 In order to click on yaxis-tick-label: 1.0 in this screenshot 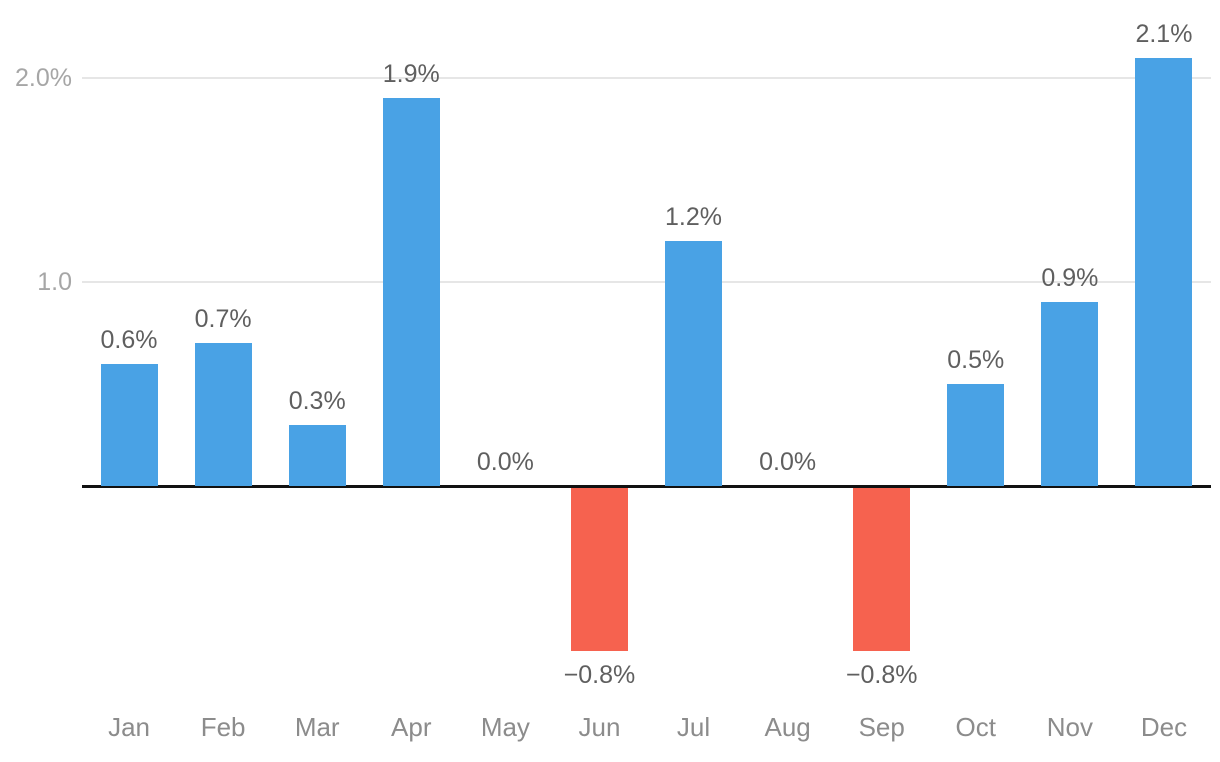, I will do `click(54, 282)`.